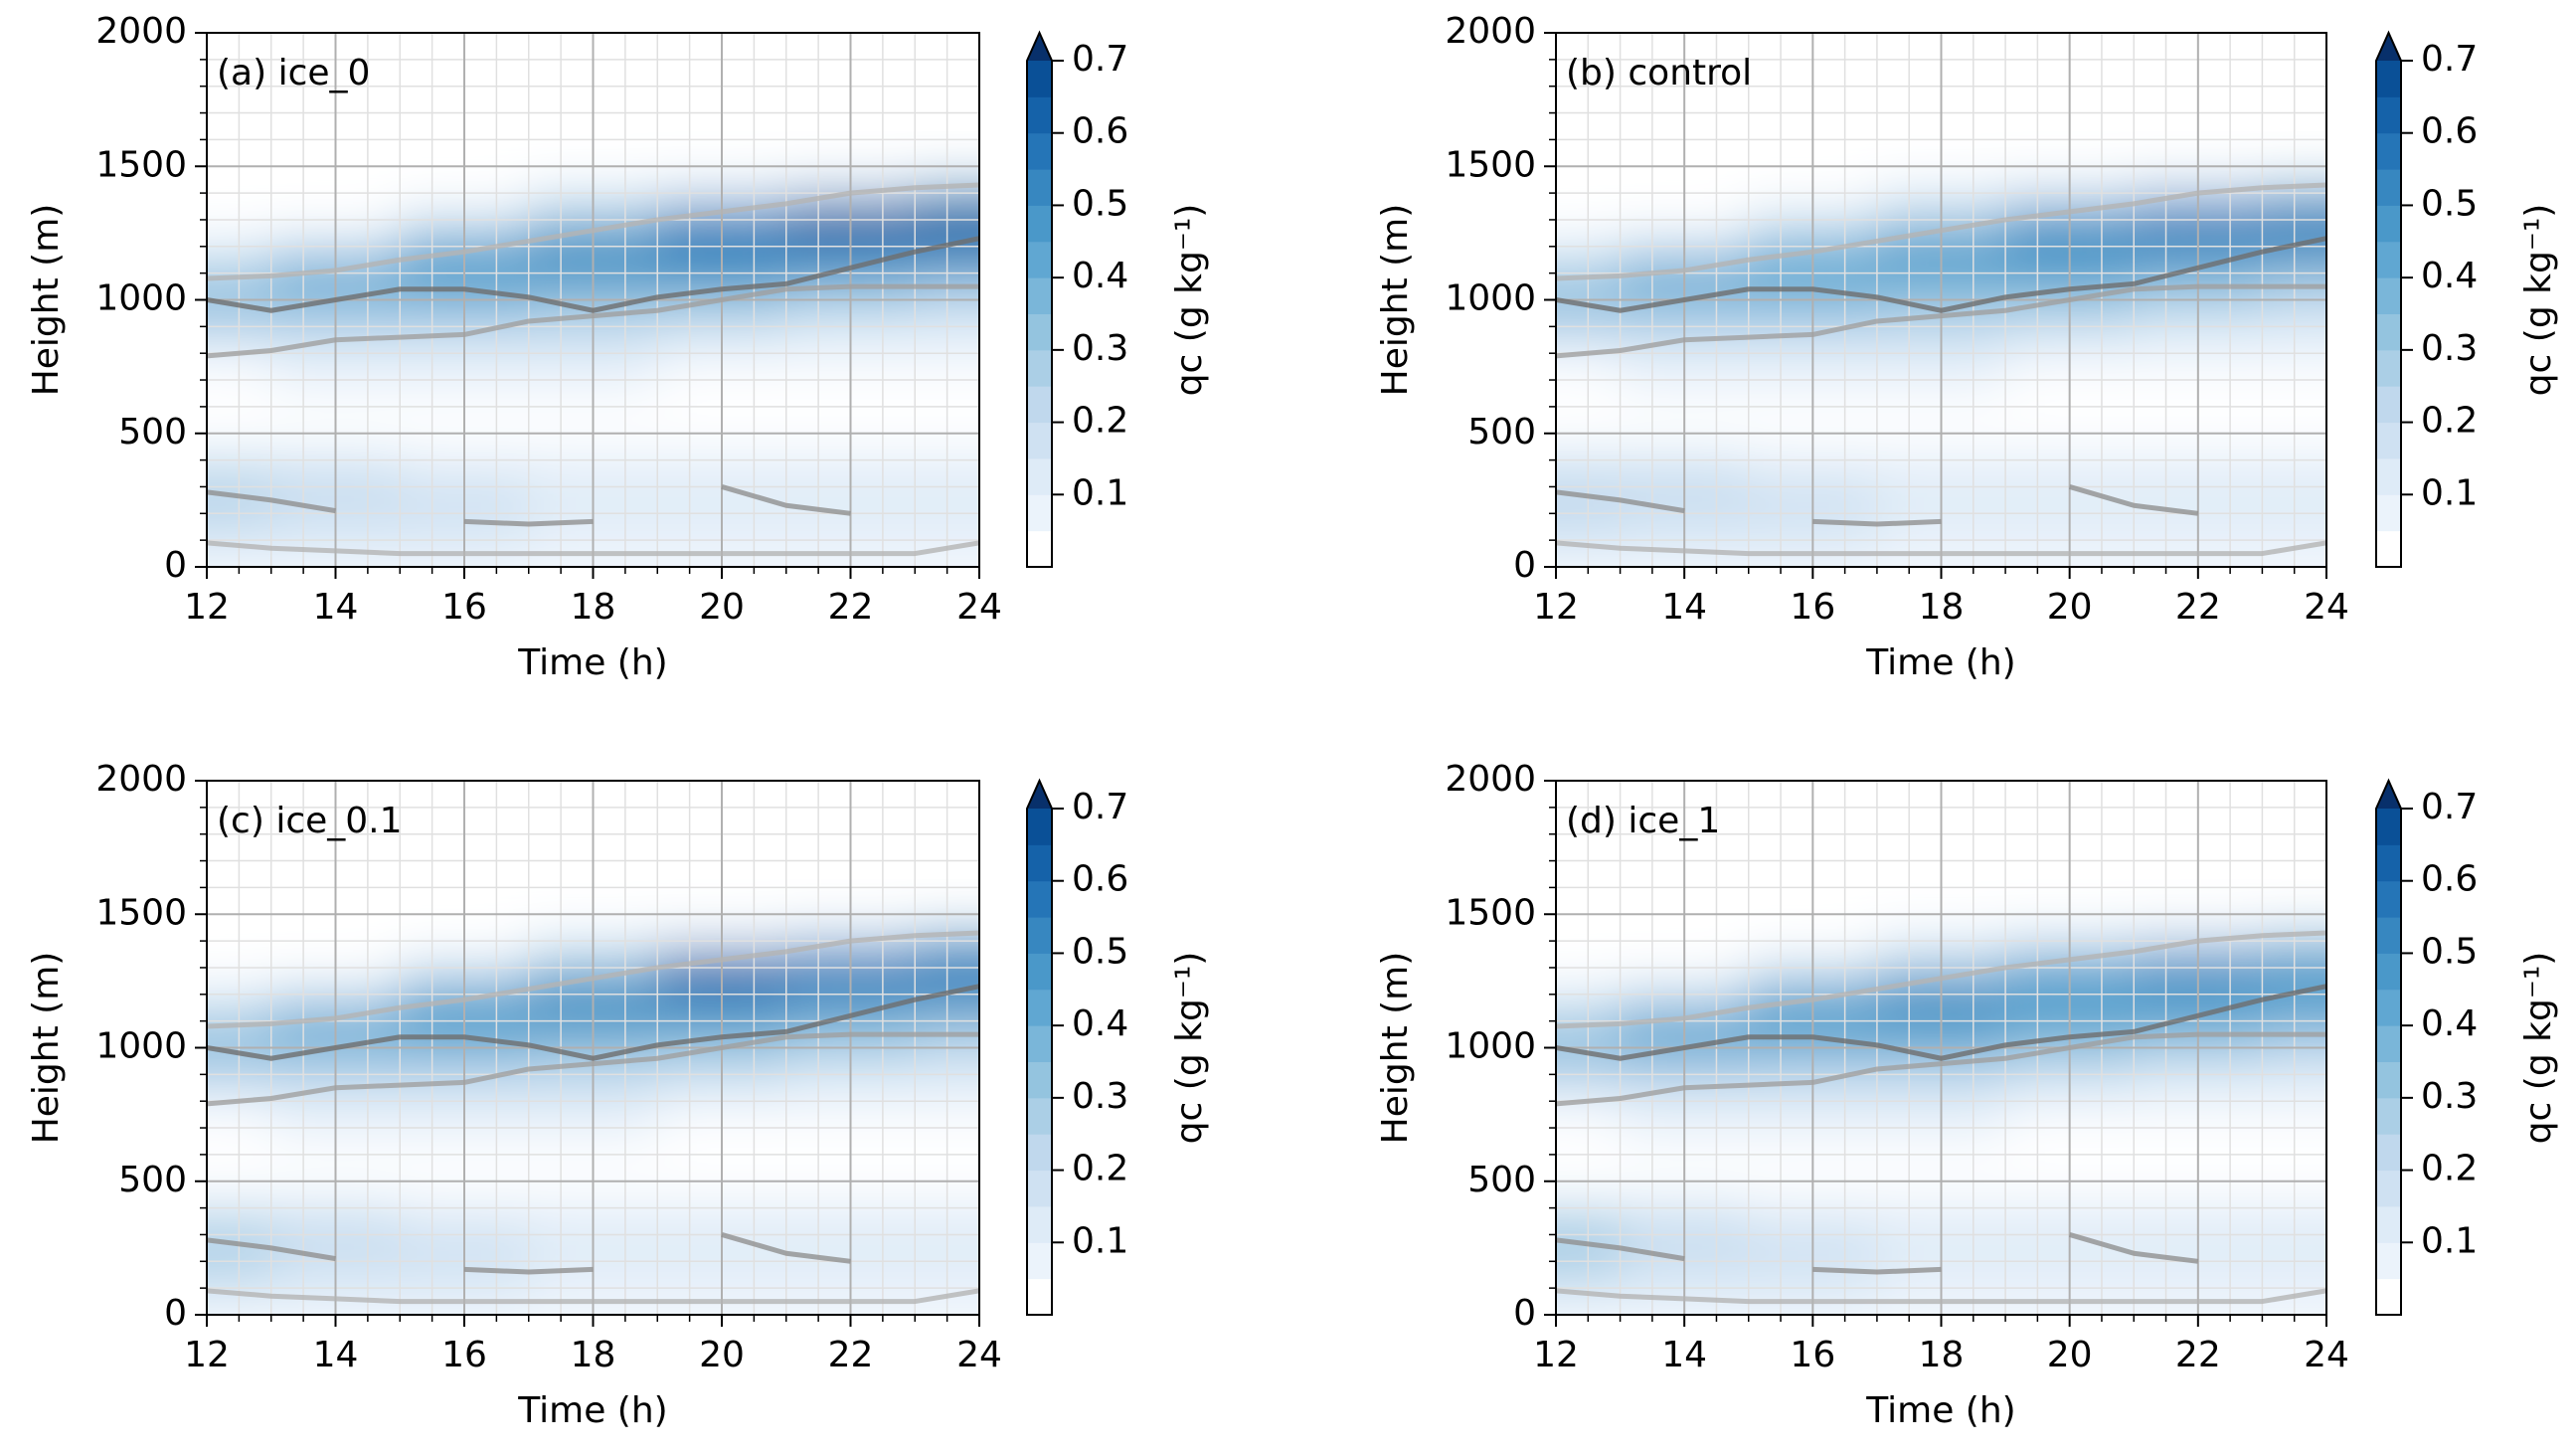  Describe the element at coordinates (1643, 821) in the screenshot. I see `panel-title: (d) ice_1` at that location.